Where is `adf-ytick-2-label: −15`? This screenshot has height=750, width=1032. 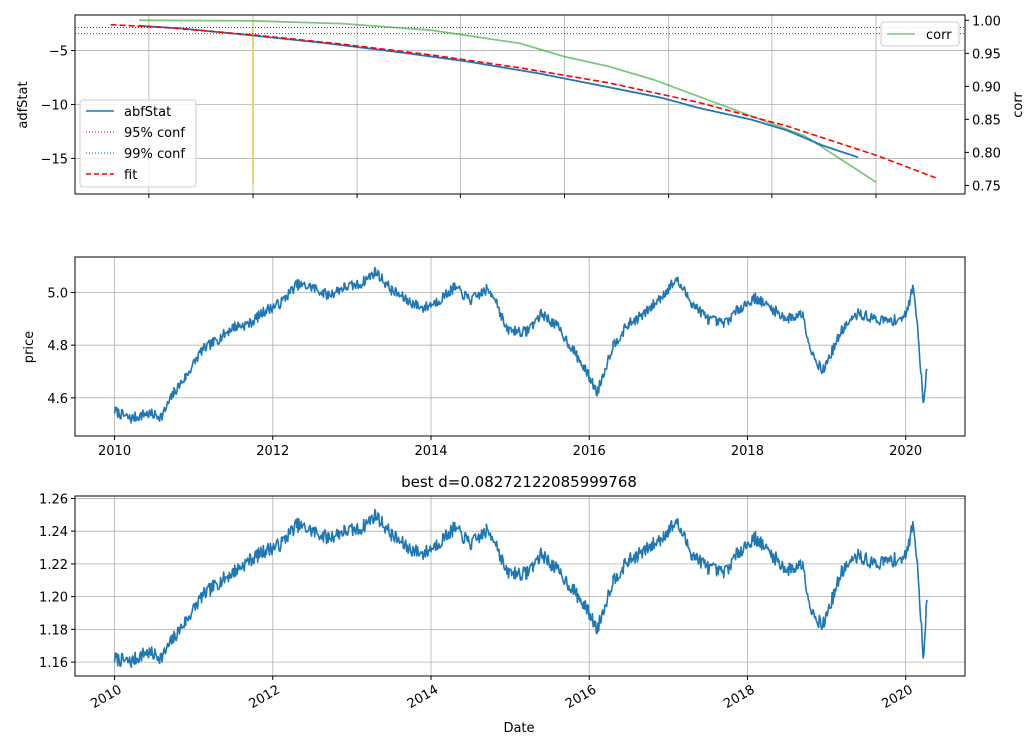
adf-ytick-2-label: −15 is located at coordinates (54, 159).